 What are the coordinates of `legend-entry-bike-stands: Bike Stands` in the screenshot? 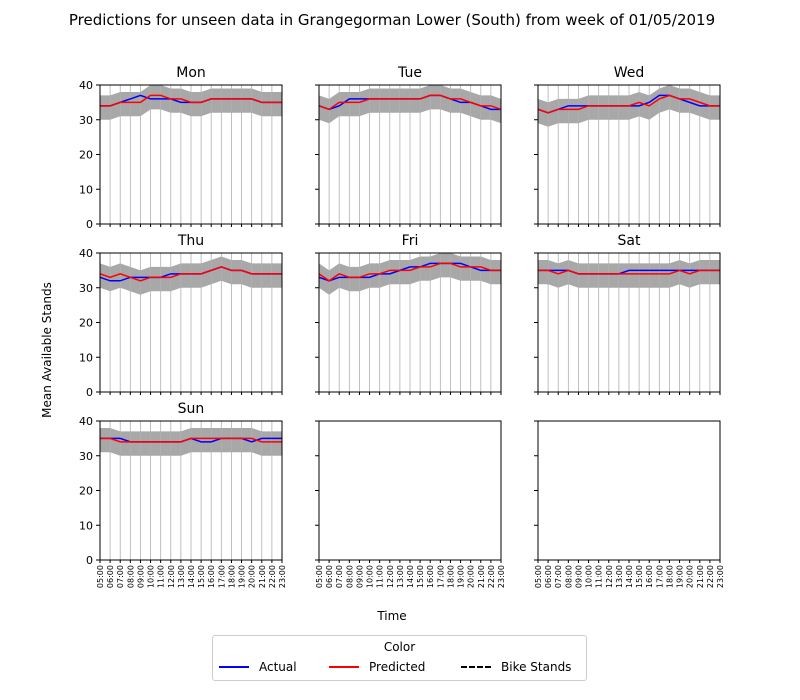 It's located at (516, 667).